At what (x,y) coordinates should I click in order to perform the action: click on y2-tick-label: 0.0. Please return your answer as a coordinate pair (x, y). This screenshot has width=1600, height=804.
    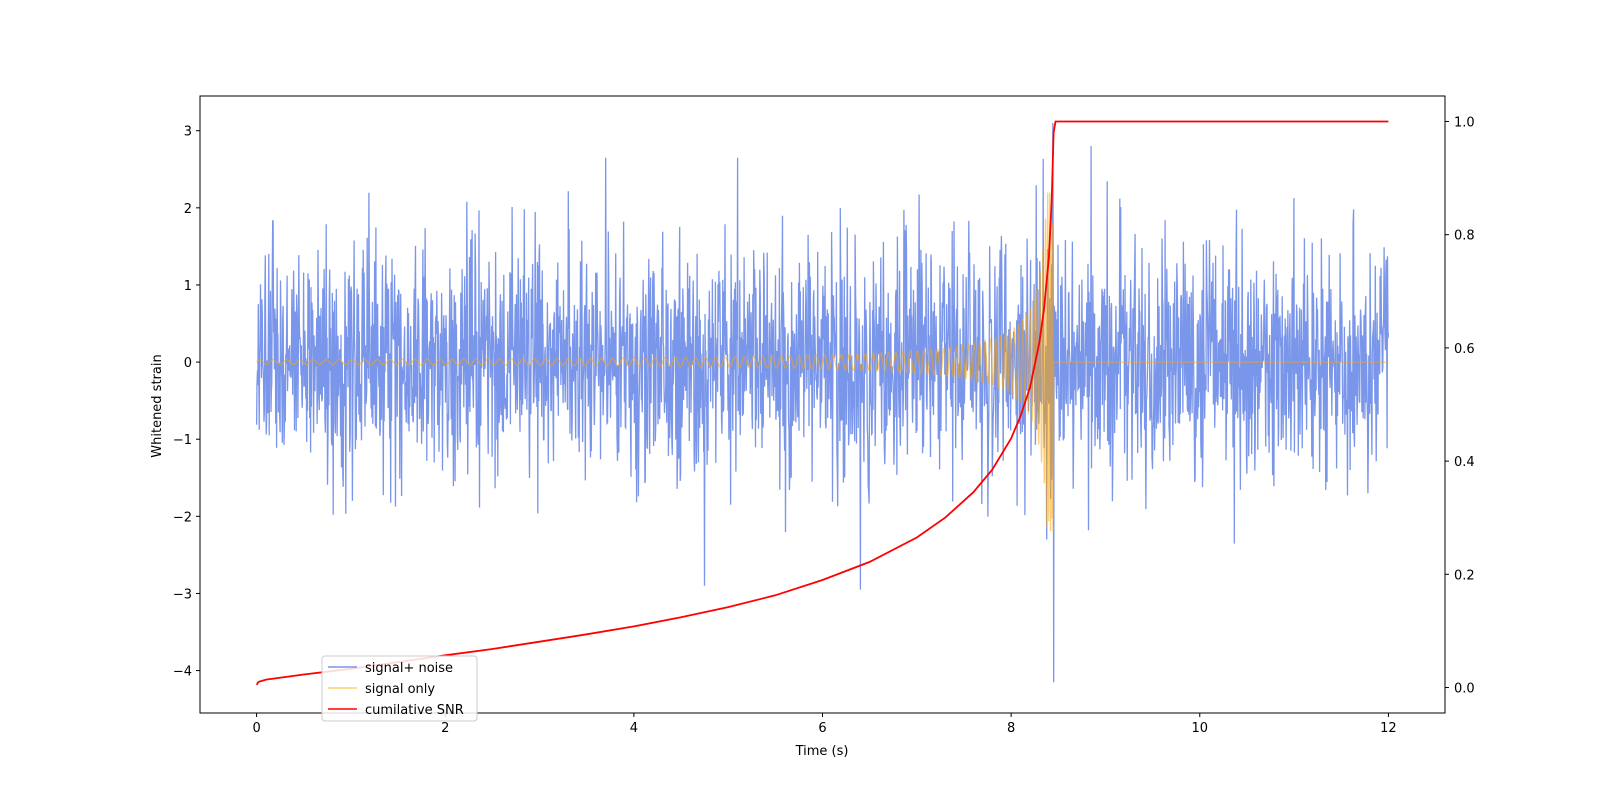
    Looking at the image, I should click on (1464, 689).